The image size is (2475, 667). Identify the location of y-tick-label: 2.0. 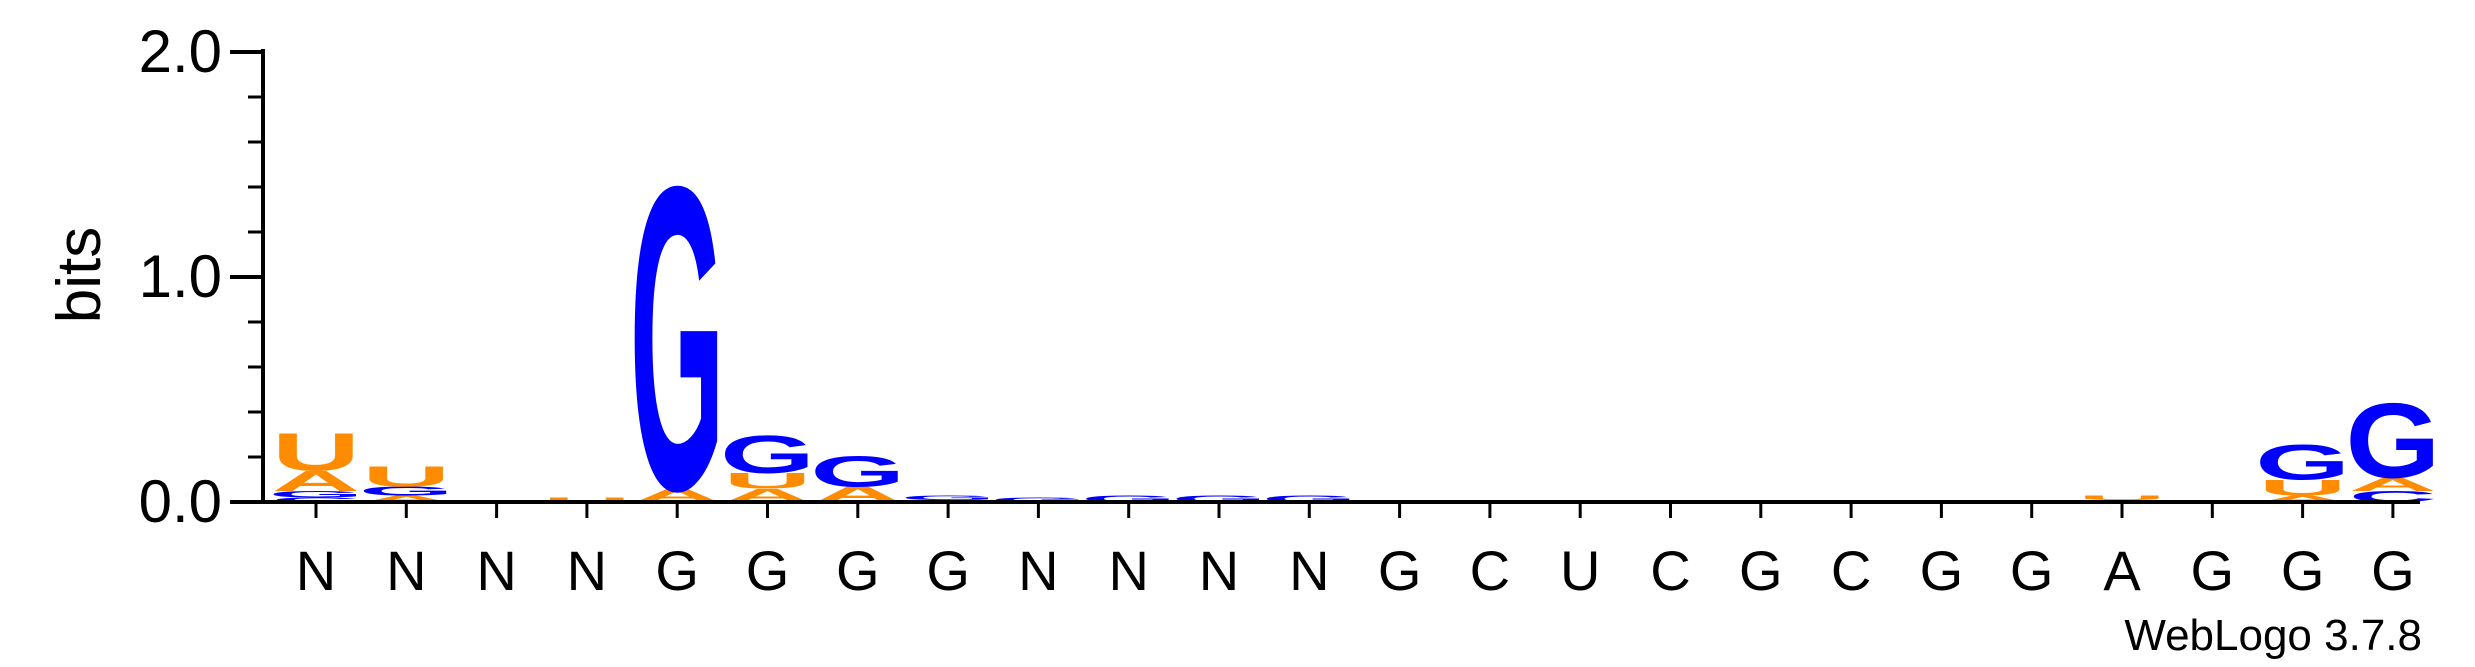
(180, 51).